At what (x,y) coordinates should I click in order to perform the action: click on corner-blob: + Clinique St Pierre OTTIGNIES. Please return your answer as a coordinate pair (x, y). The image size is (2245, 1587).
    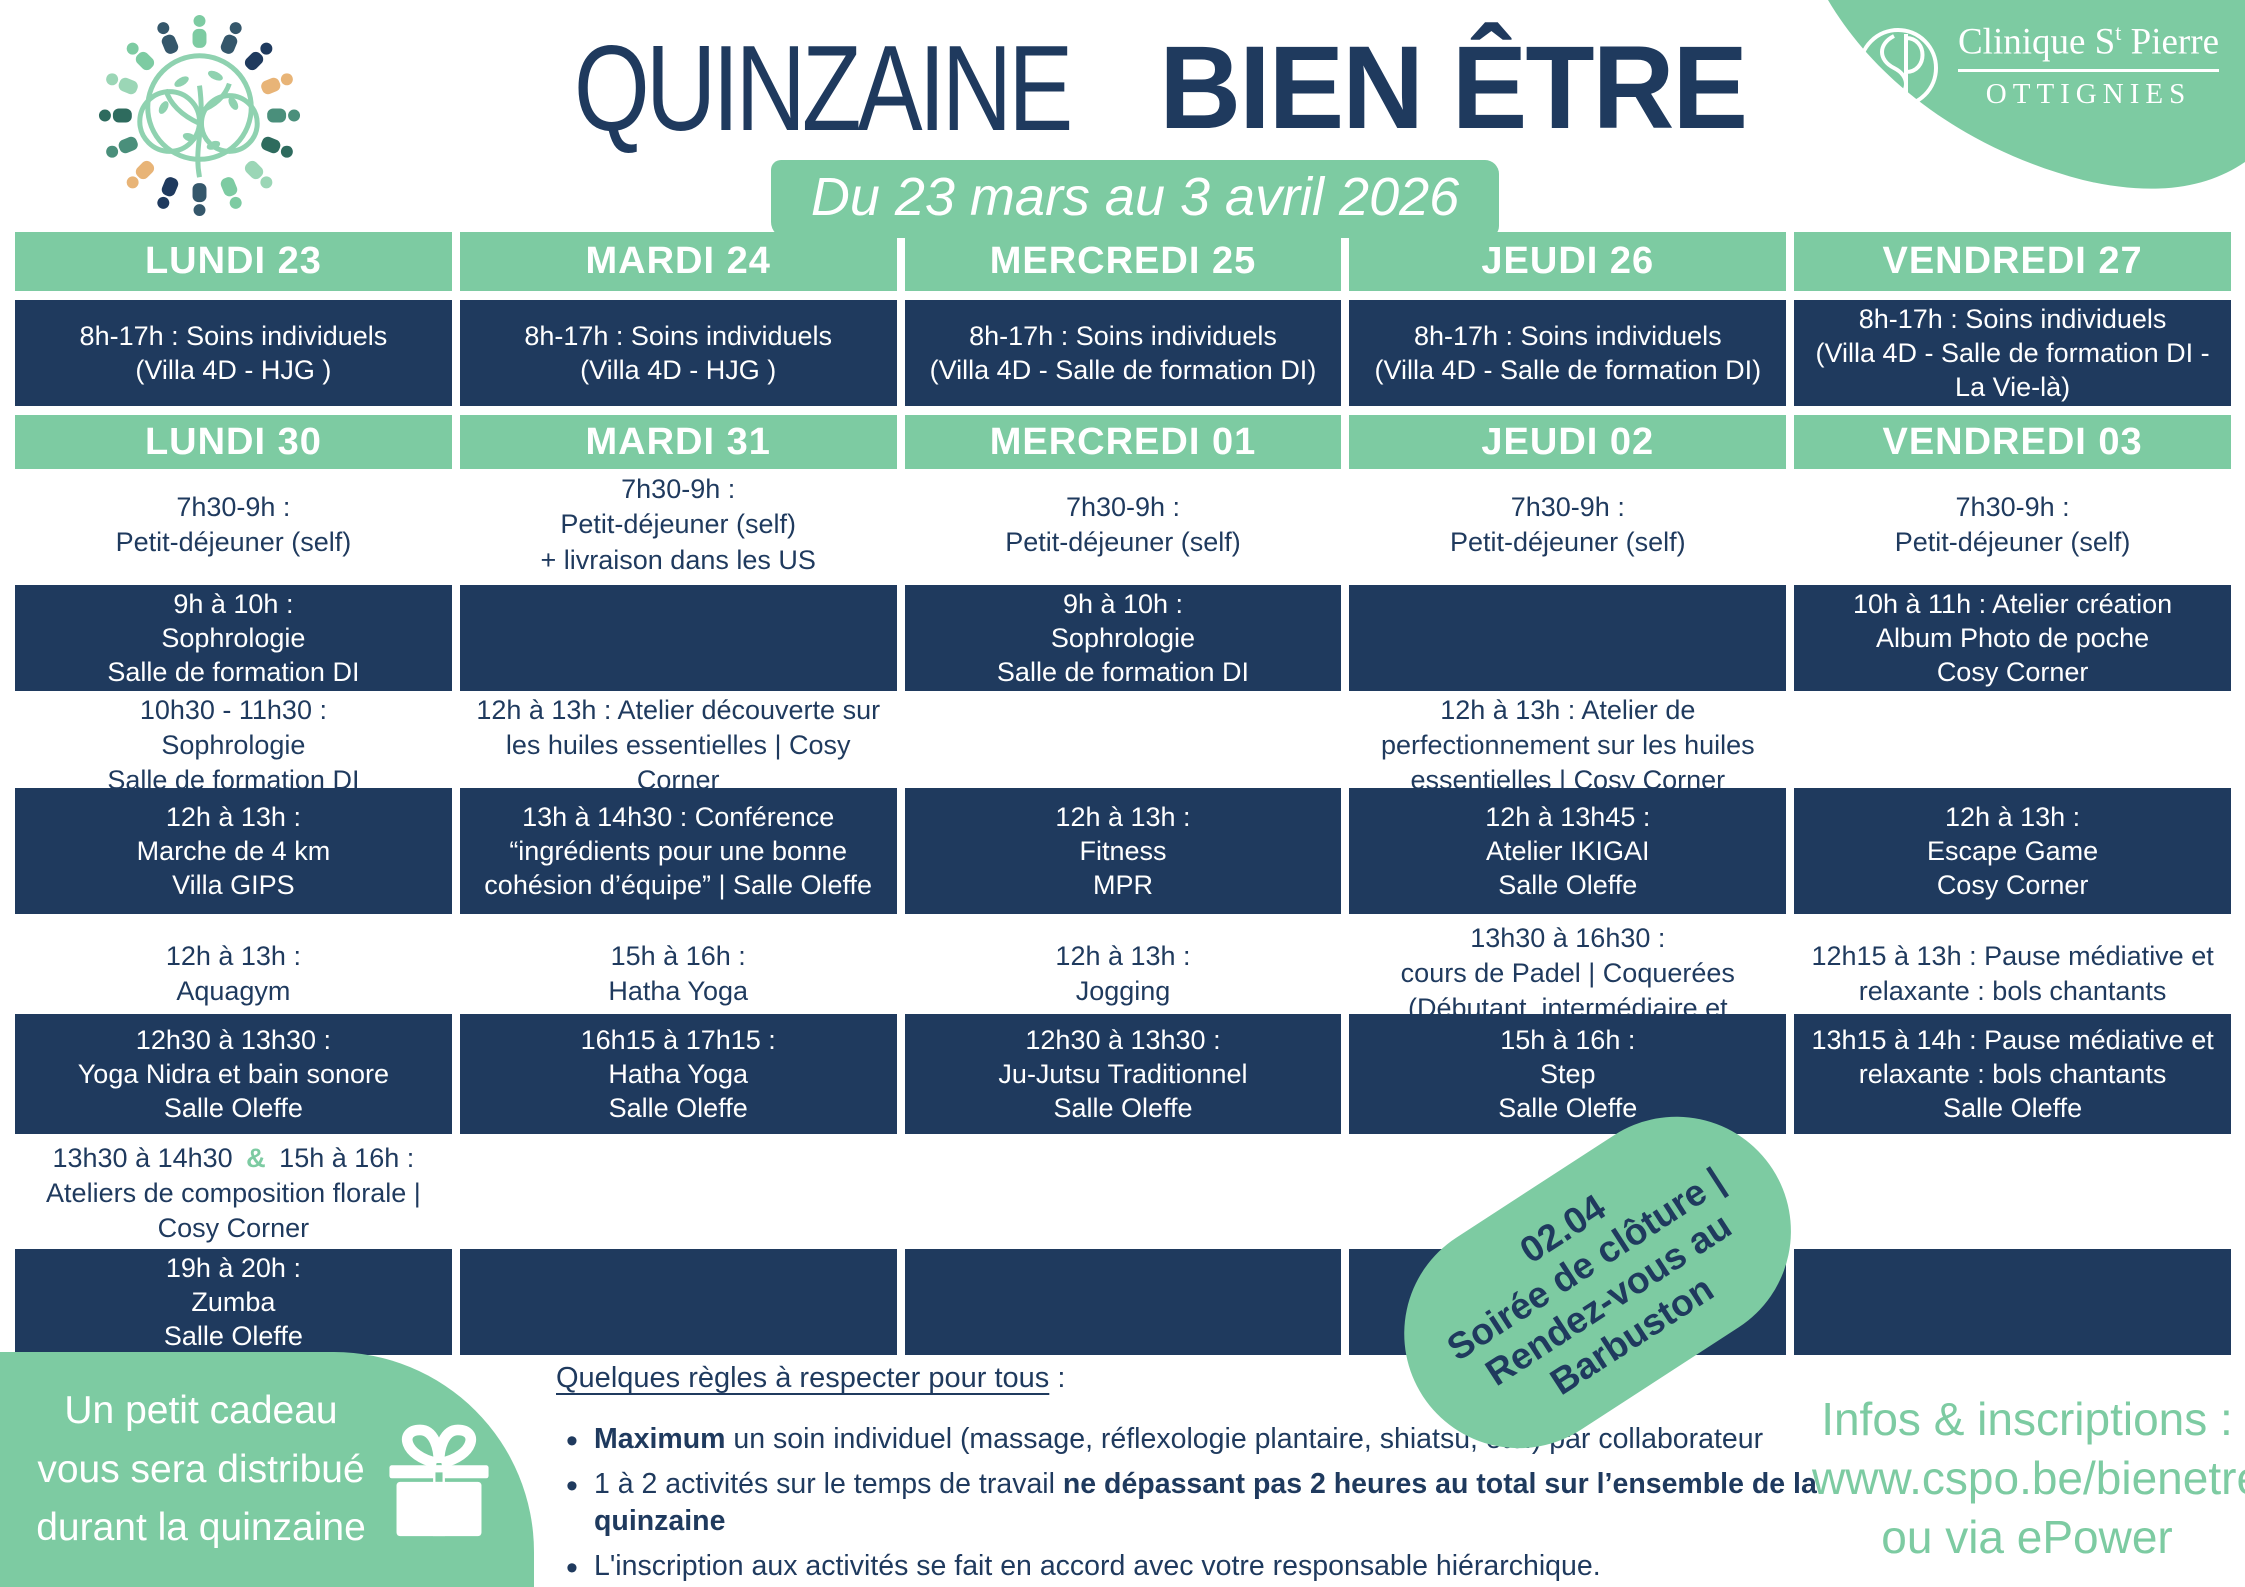
    Looking at the image, I should click on (2035, 109).